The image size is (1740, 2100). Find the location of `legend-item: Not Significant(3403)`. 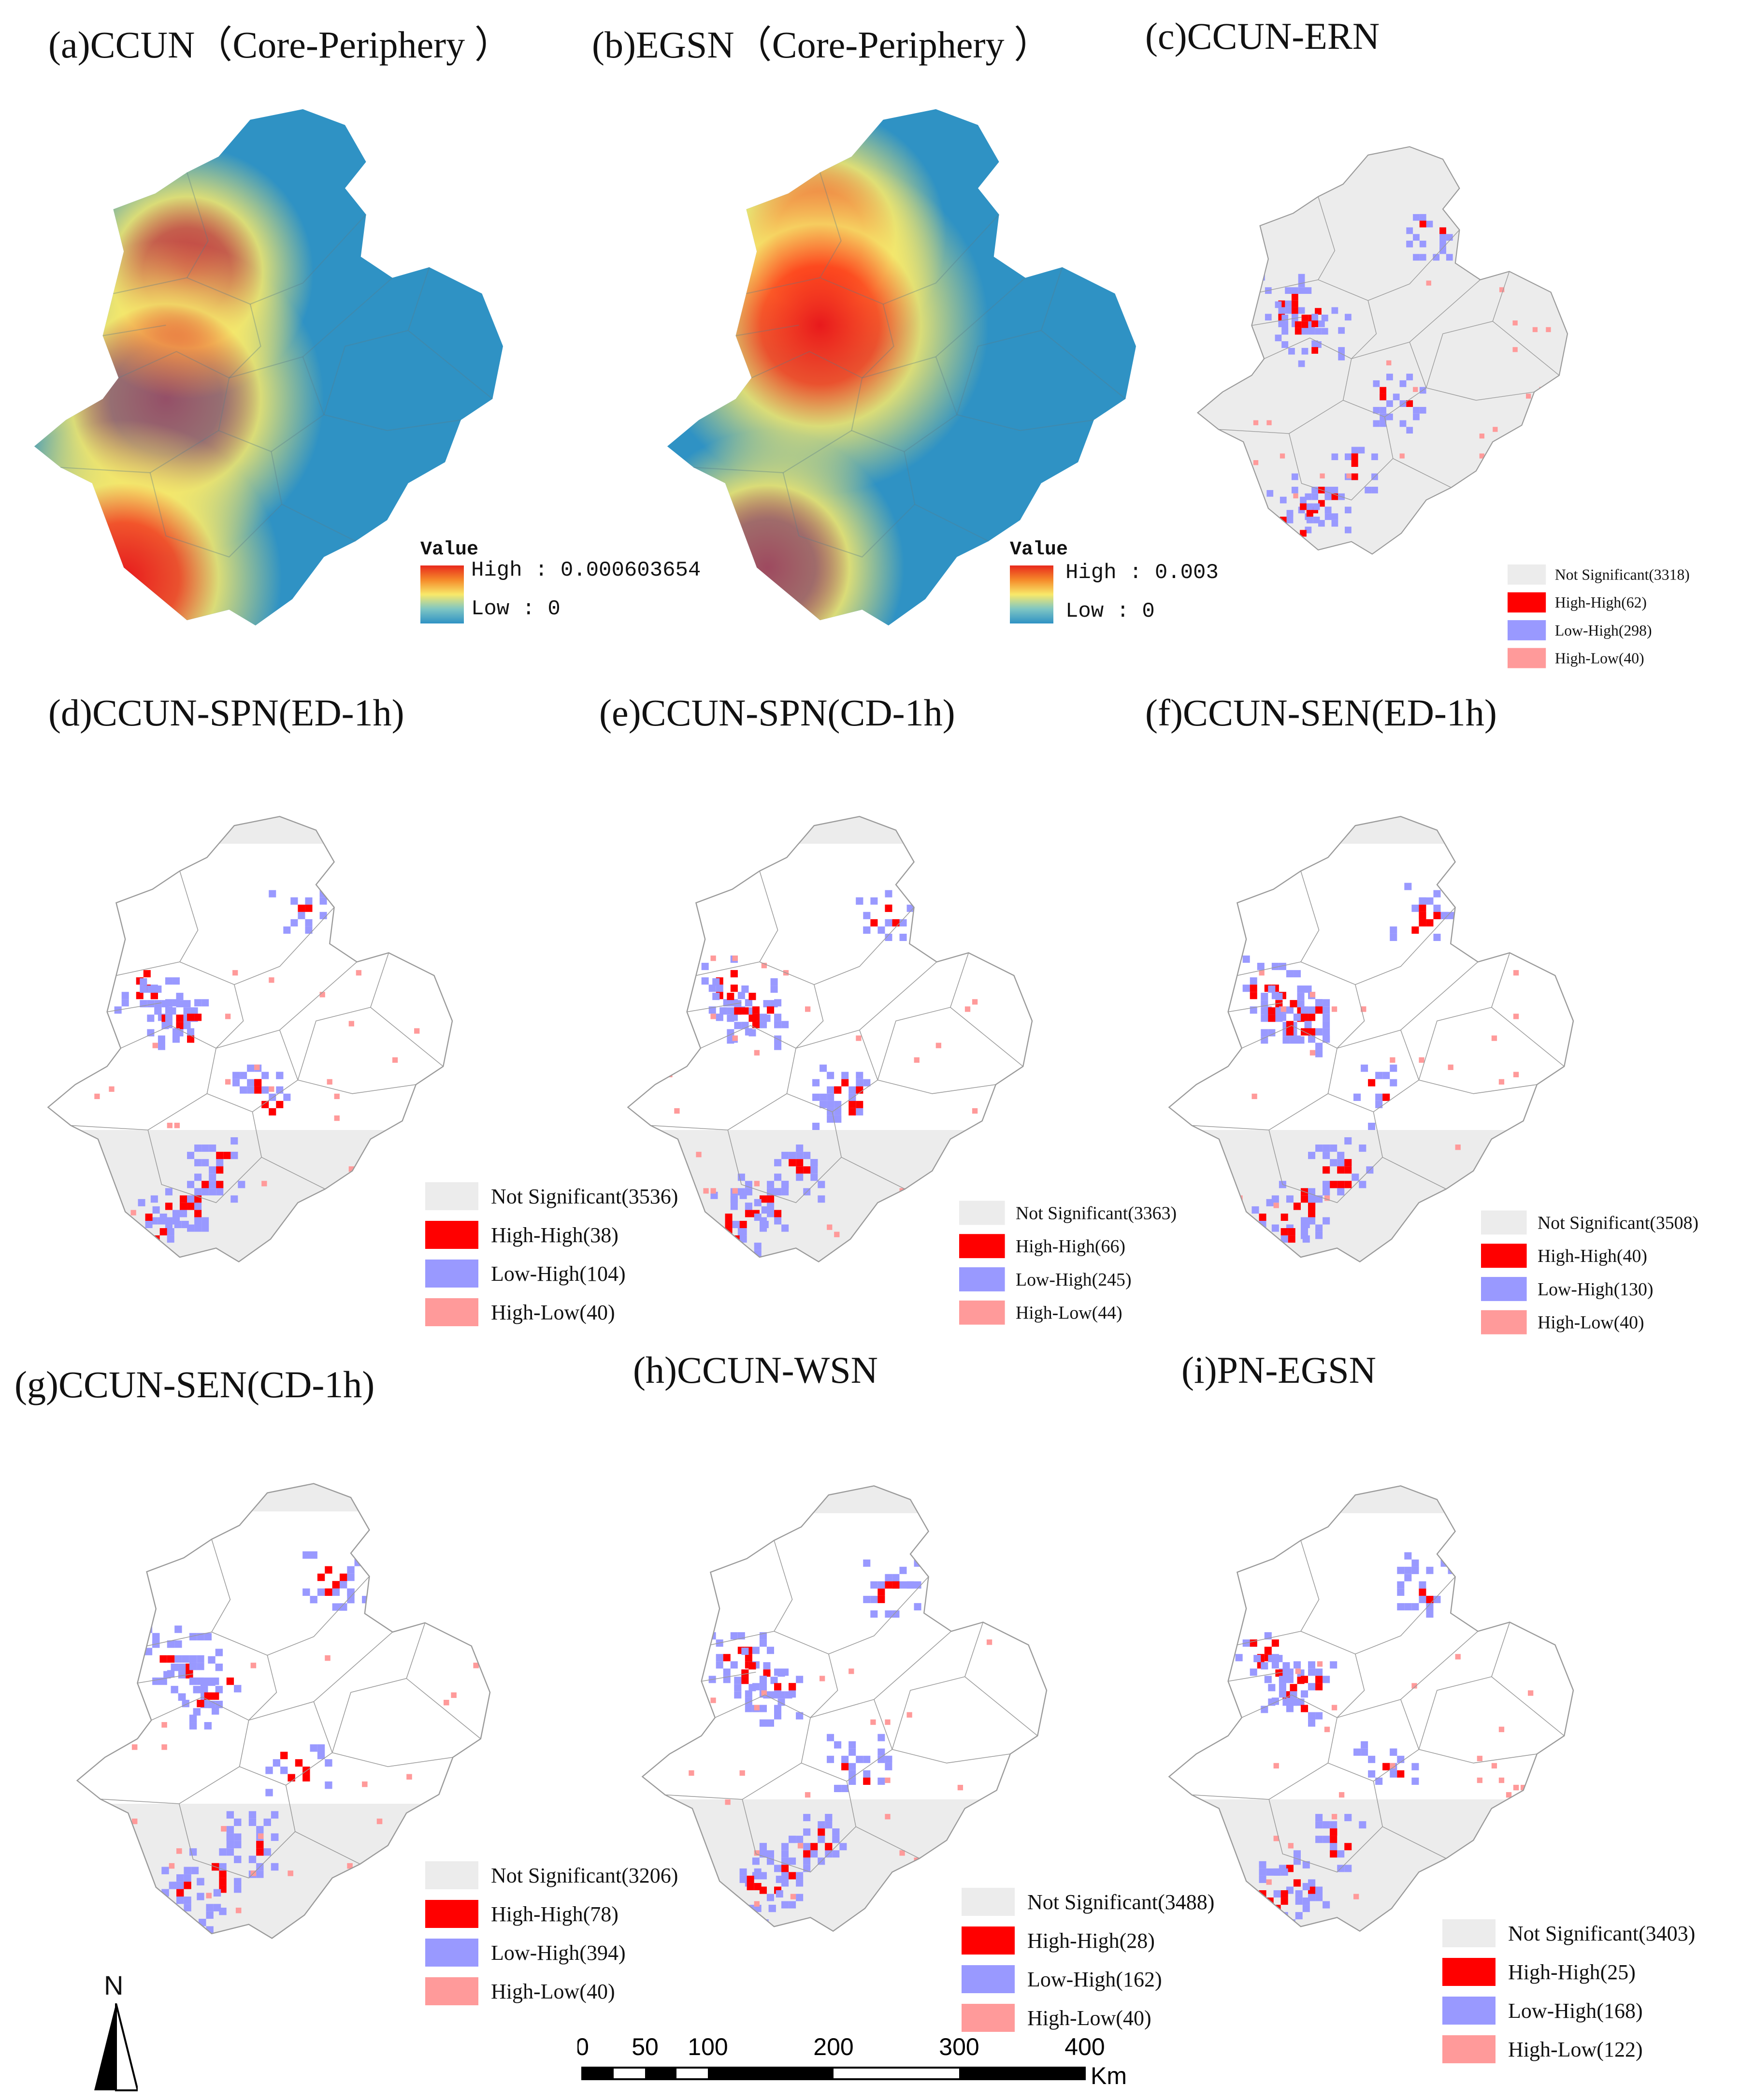

legend-item: Not Significant(3403) is located at coordinates (1568, 1934).